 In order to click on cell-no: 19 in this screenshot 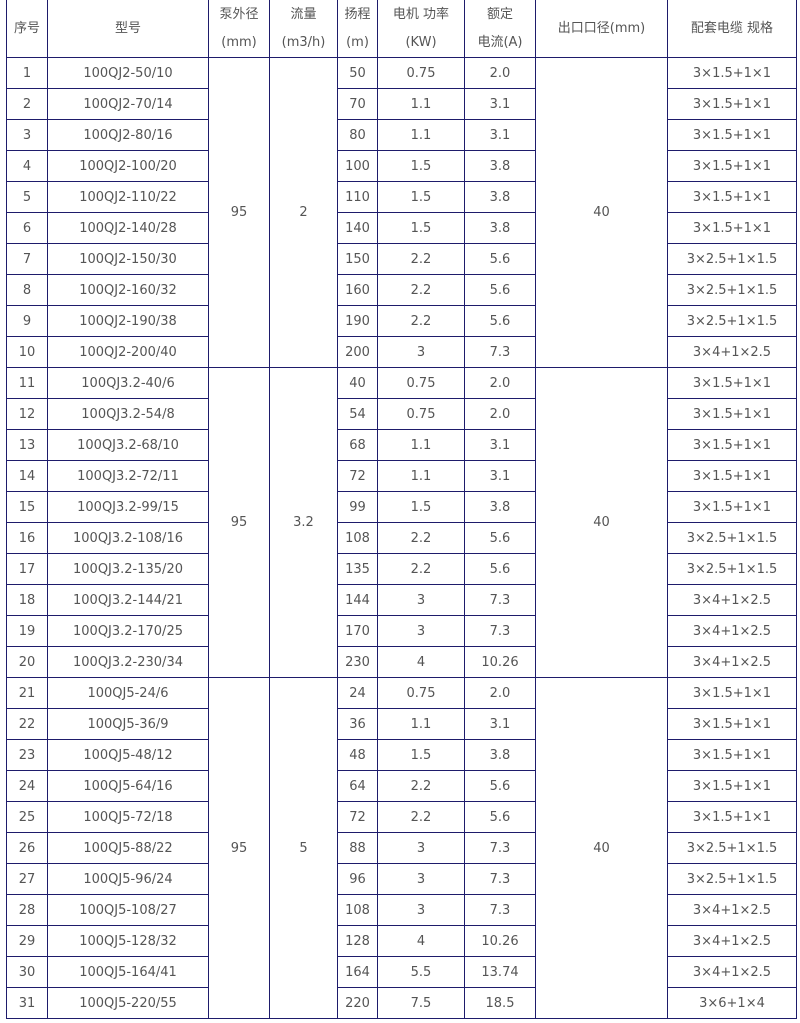, I will do `click(27, 631)`.